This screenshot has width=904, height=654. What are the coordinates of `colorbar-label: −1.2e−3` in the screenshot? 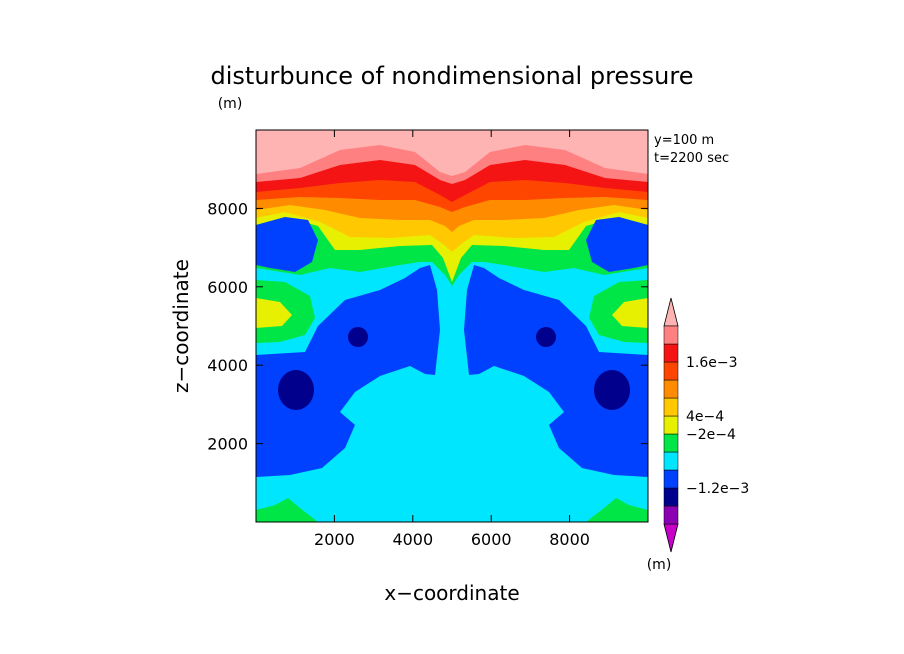 It's located at (717, 489).